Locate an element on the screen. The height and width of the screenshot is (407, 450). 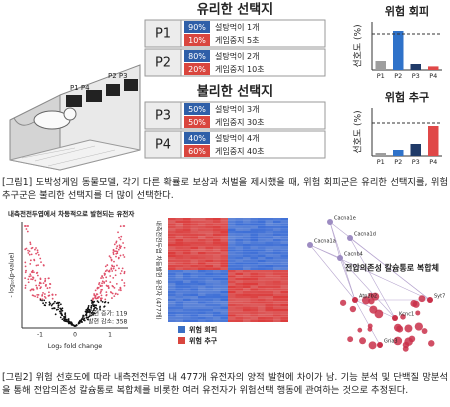
node-label: Syt7 is located at coordinates (439, 297).